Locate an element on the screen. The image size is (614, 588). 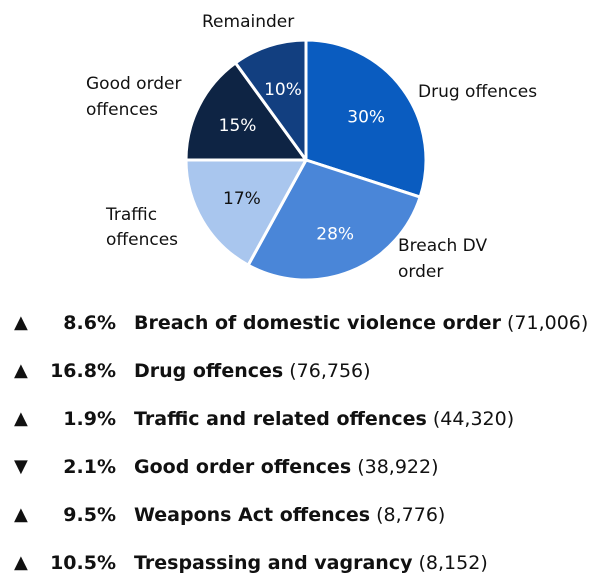
change-description: Traffic and related offences (44,320) is located at coordinates (324, 419).